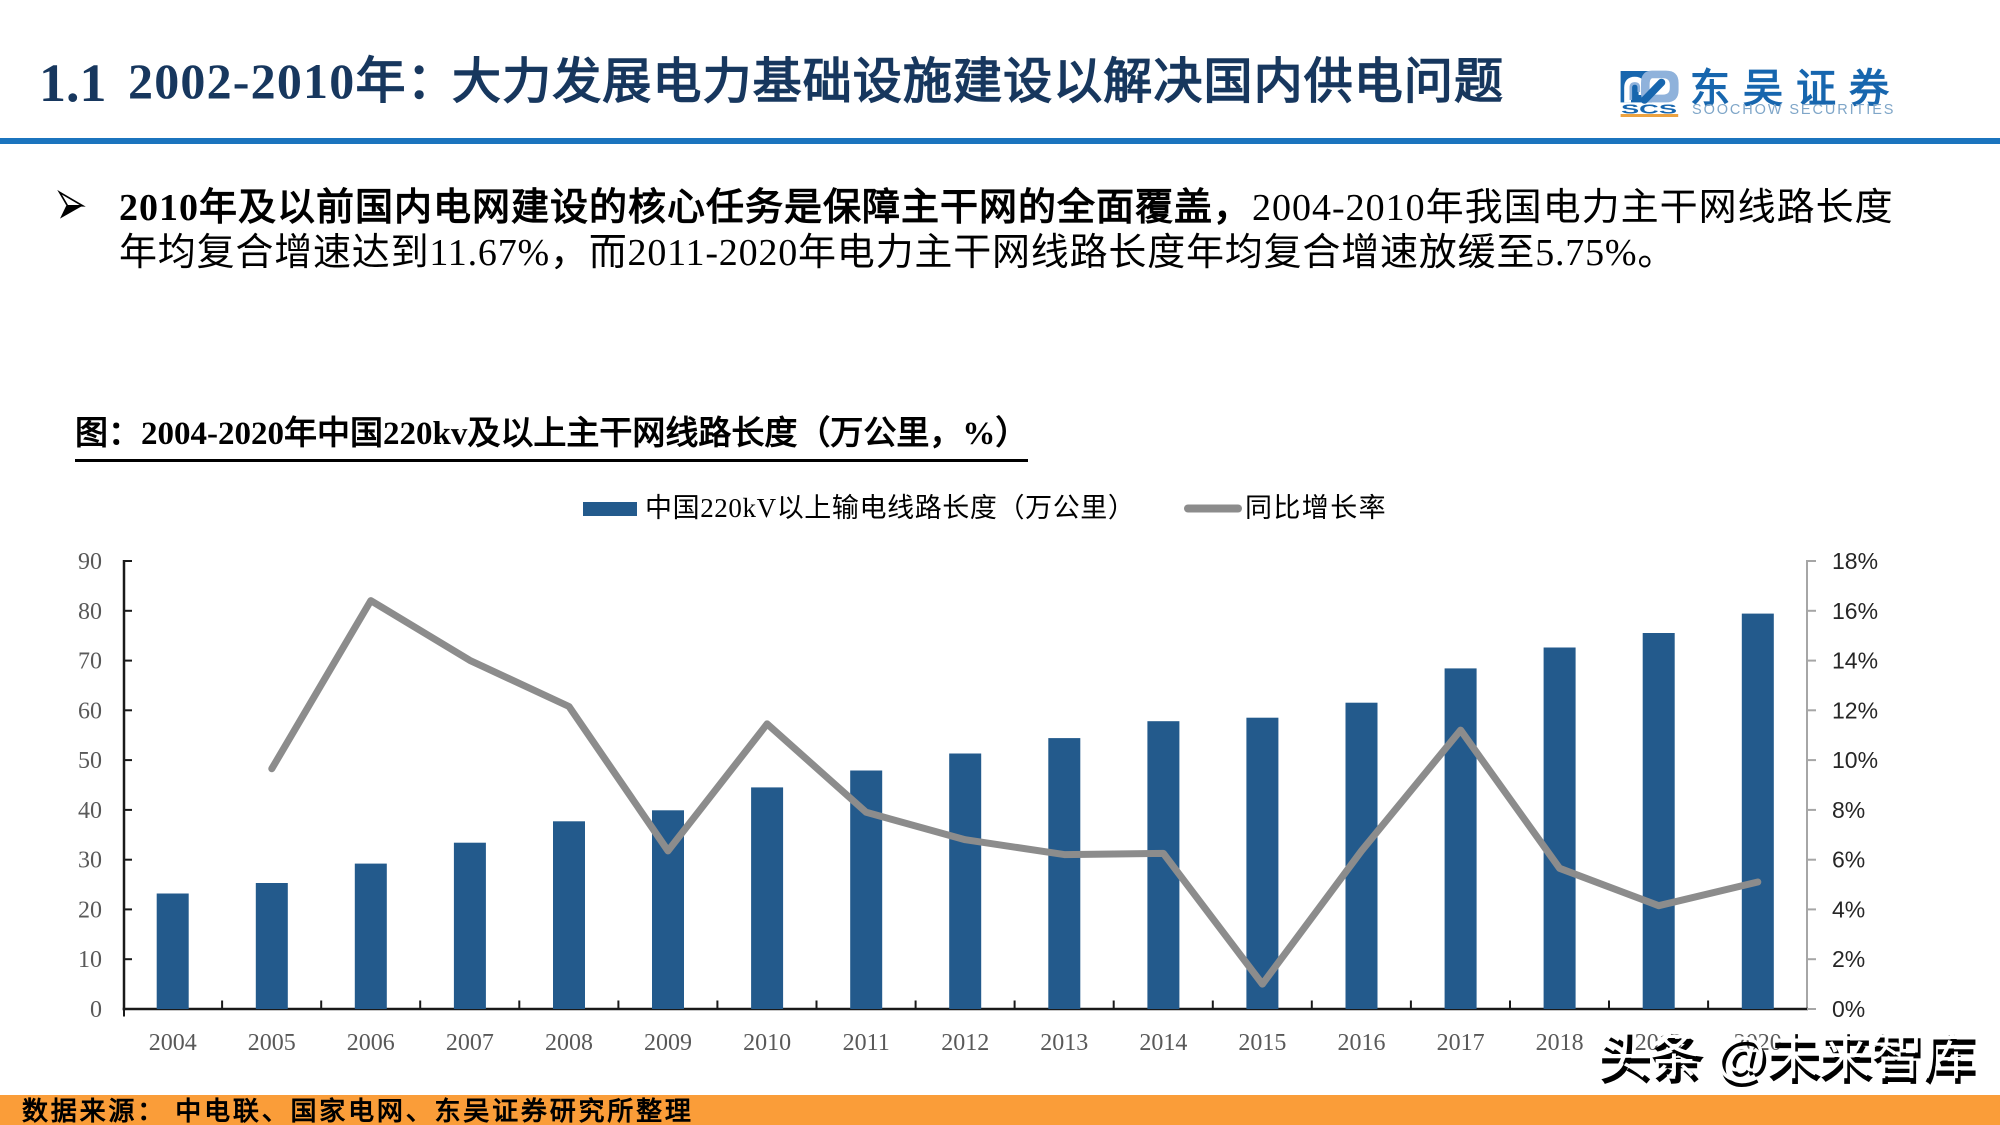  I want to click on svg-text: 2011, so click(866, 1043).